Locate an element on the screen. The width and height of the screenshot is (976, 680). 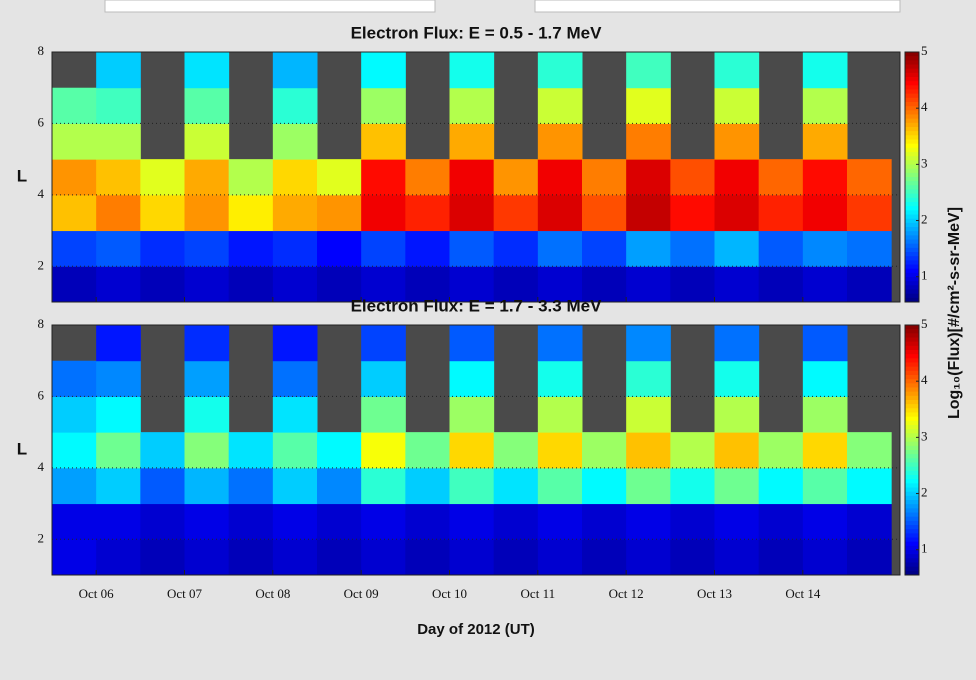
x-axis-label: Day of 2012 (UT) is located at coordinates (476, 629).